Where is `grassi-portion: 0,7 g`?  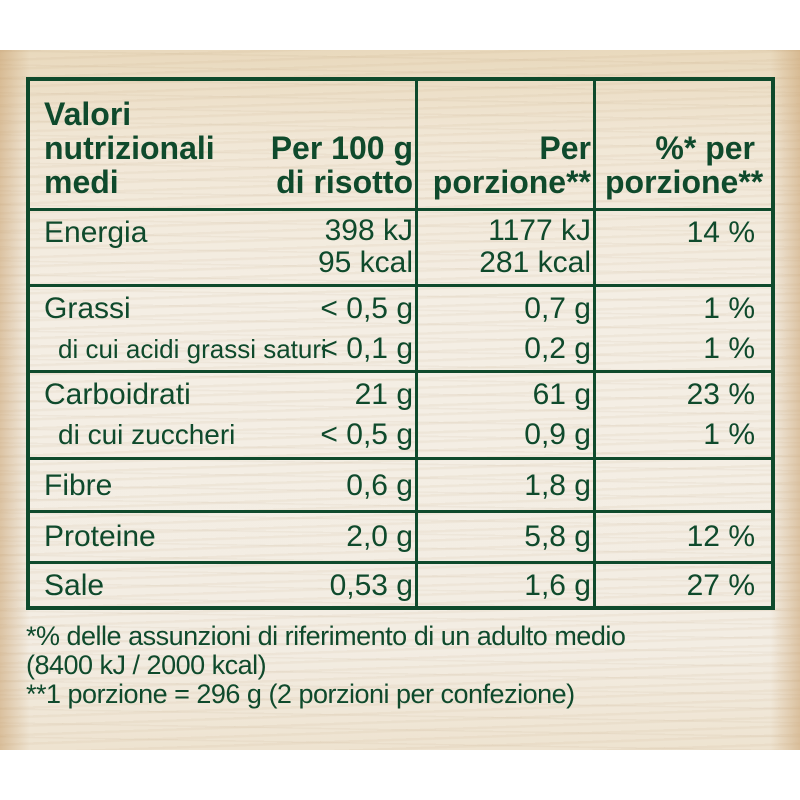
grassi-portion: 0,7 g is located at coordinates (557, 308).